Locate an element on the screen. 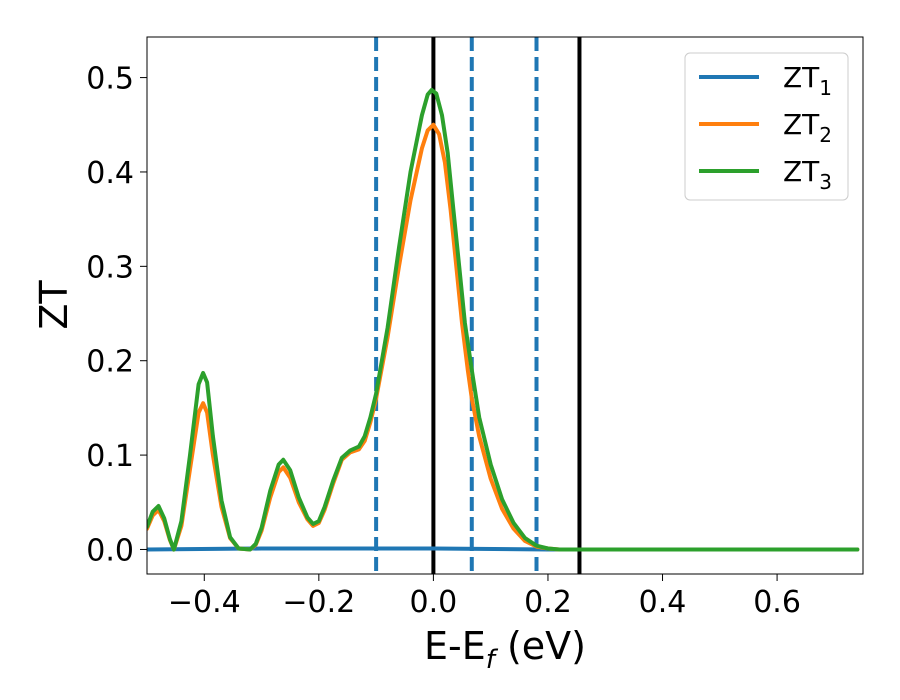  y-tick-label: 0.0 is located at coordinates (110, 550).